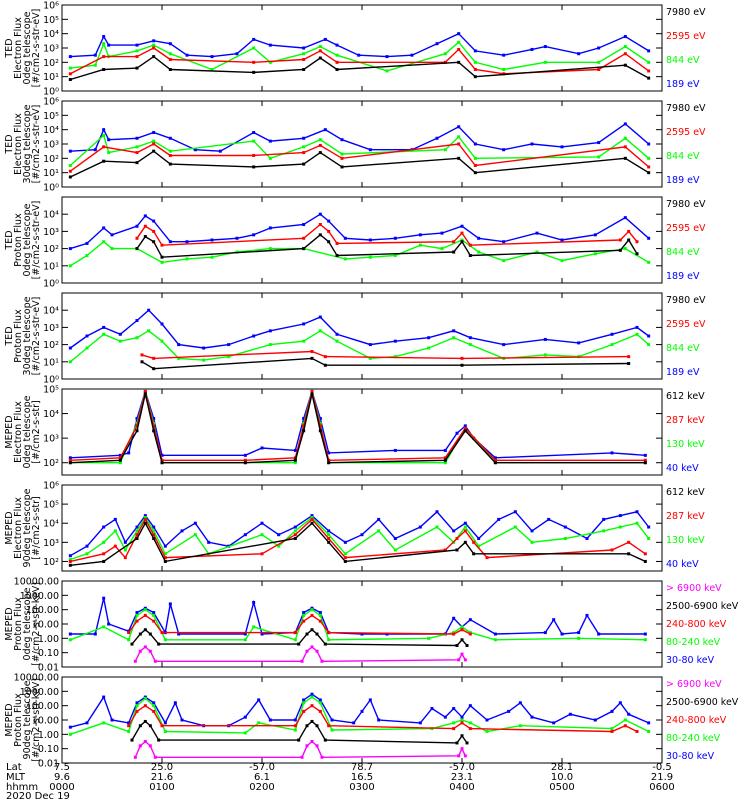 This screenshot has width=750, height=800. Describe the element at coordinates (51, 49) in the screenshot. I see `y-tick-label: 10³` at that location.